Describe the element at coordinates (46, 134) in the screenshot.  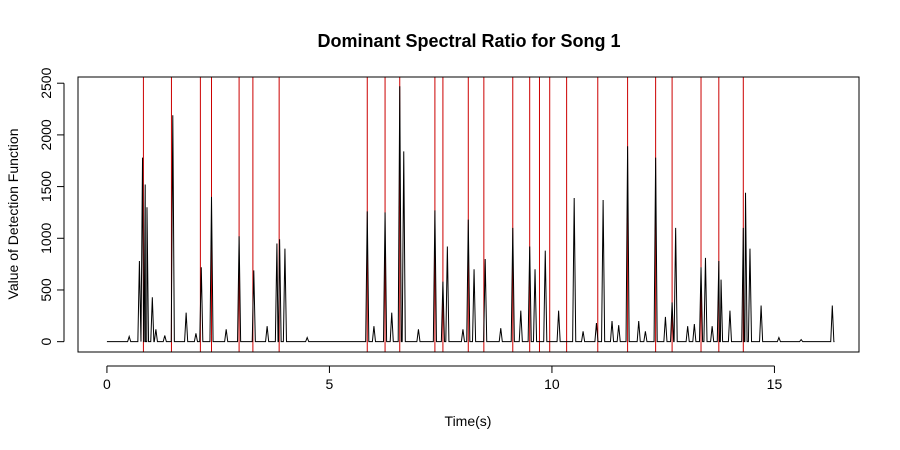
I see `y-tick-label: 2000` at that location.